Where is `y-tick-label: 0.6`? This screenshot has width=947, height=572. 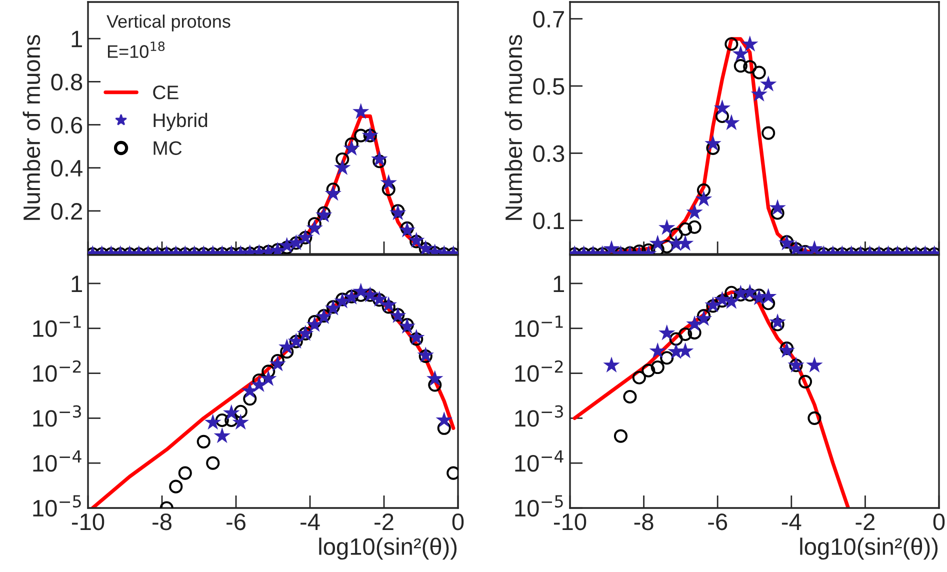 y-tick-label: 0.6 is located at coordinates (66, 125).